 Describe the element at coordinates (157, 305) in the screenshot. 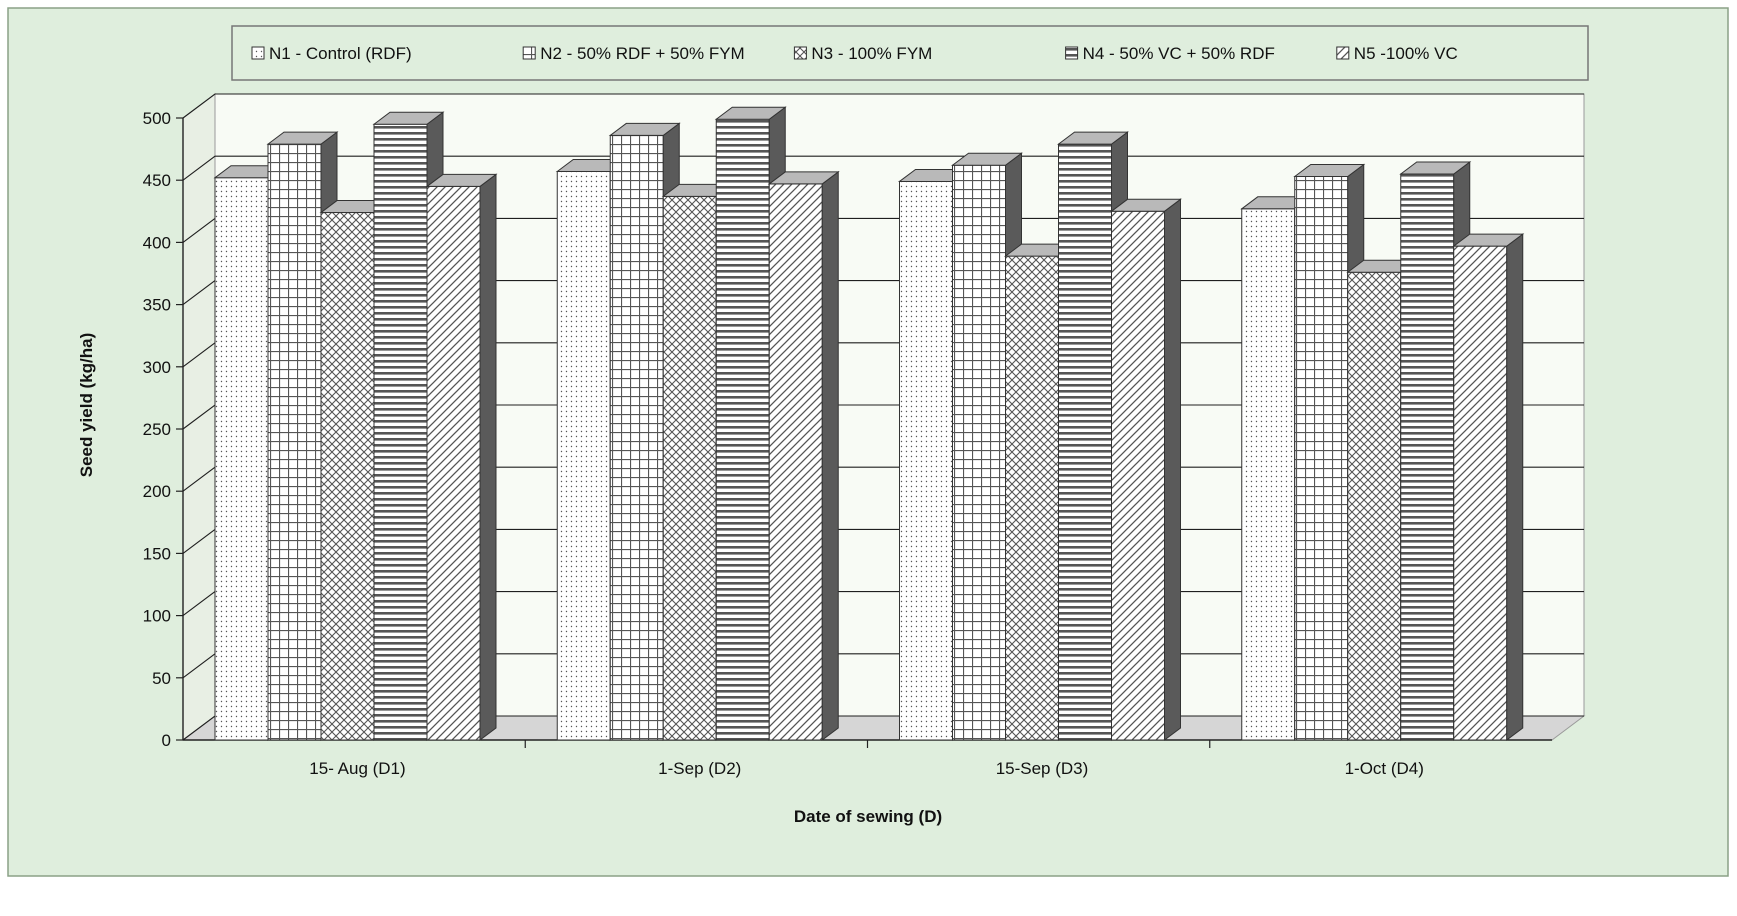

I see `y-tick-label: 350` at that location.